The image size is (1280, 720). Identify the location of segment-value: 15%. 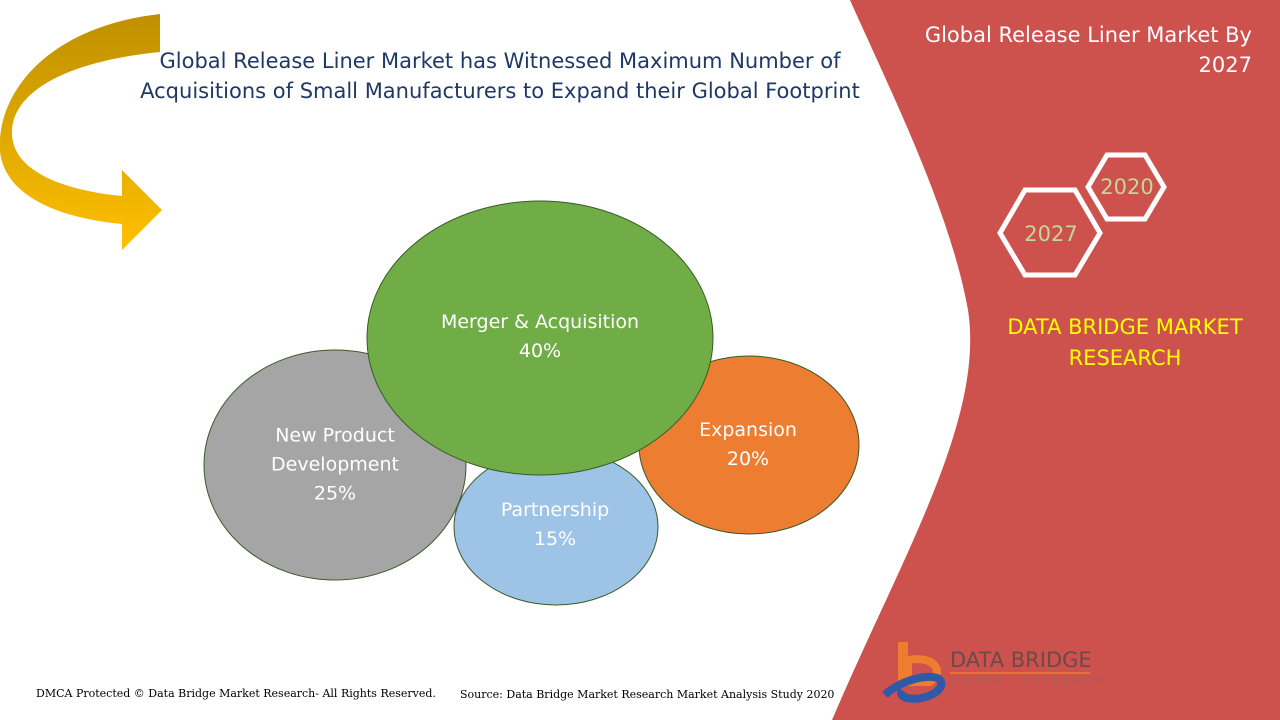
(555, 539).